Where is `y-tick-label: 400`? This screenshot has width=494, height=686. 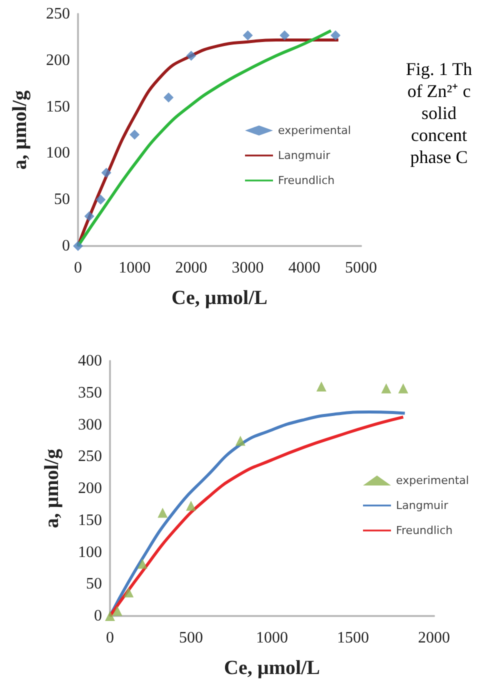
y-tick-label: 400 is located at coordinates (90, 361).